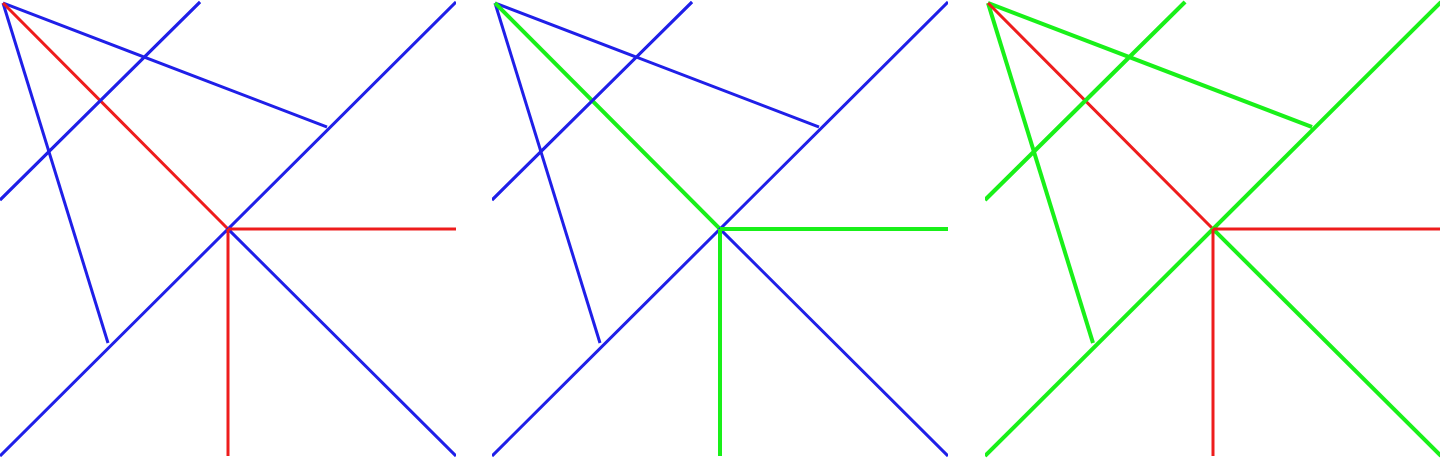  Describe the element at coordinates (1040, 173) in the screenshot. I see `panel-3-edge-b` at that location.